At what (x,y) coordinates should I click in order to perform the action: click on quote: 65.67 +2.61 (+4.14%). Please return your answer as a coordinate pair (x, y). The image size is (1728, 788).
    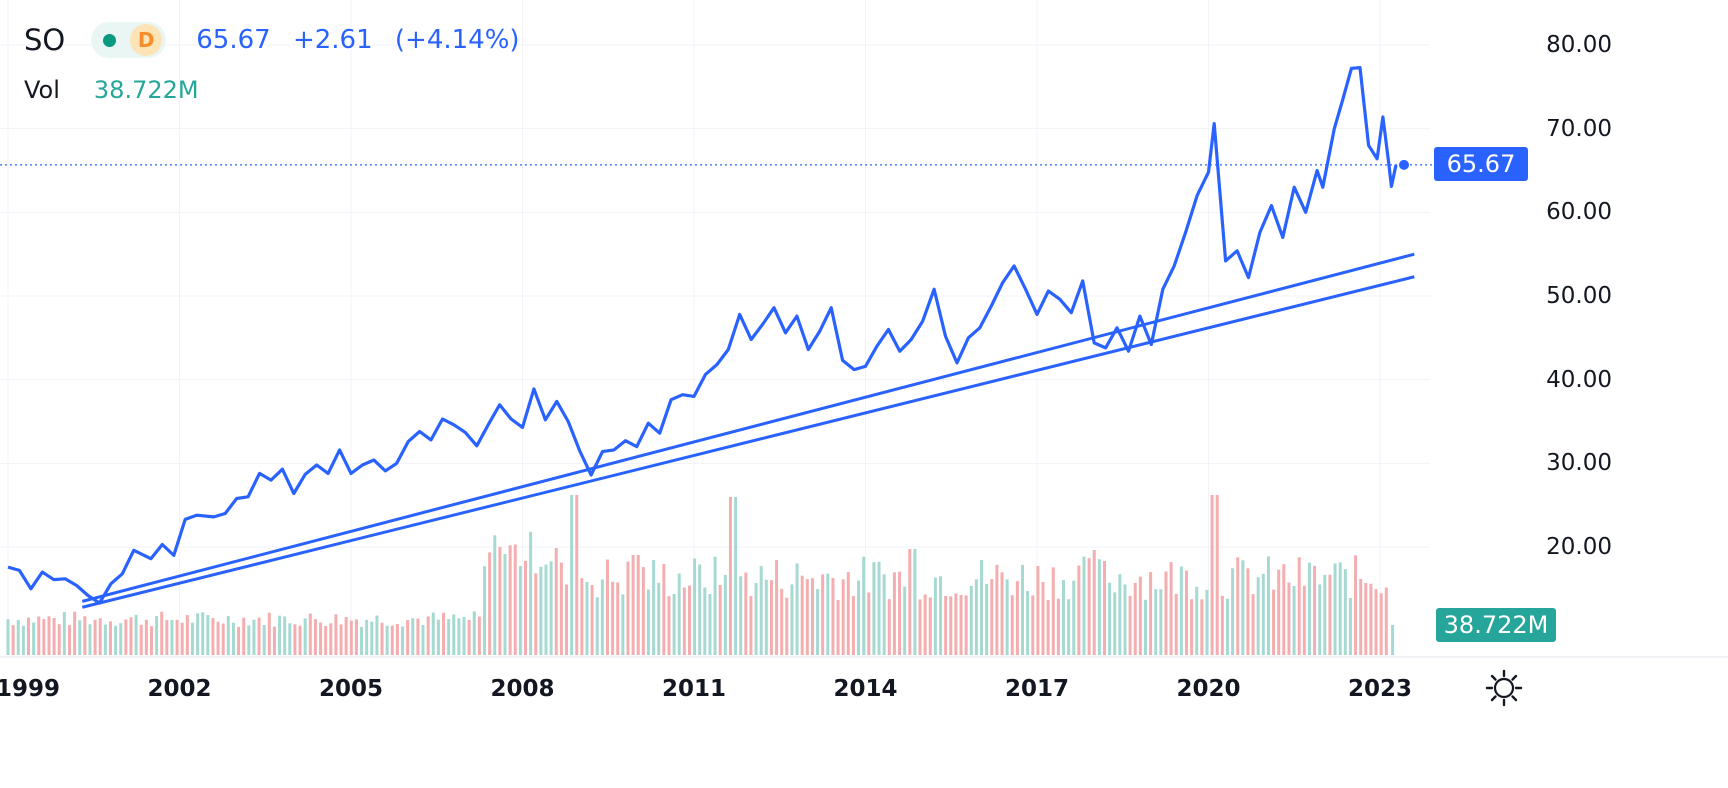
    Looking at the image, I should click on (364, 40).